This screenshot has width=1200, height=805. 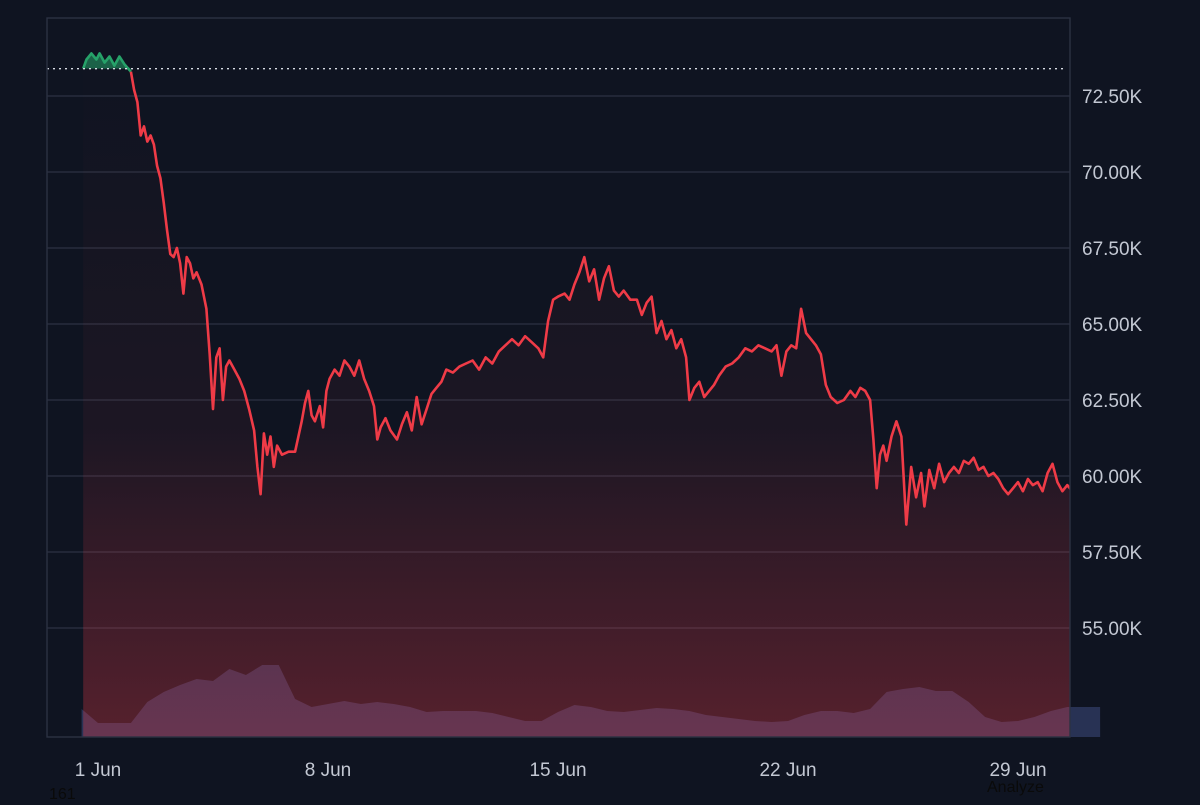 I want to click on x-tick-label: 29 Jun, so click(x=1017, y=770).